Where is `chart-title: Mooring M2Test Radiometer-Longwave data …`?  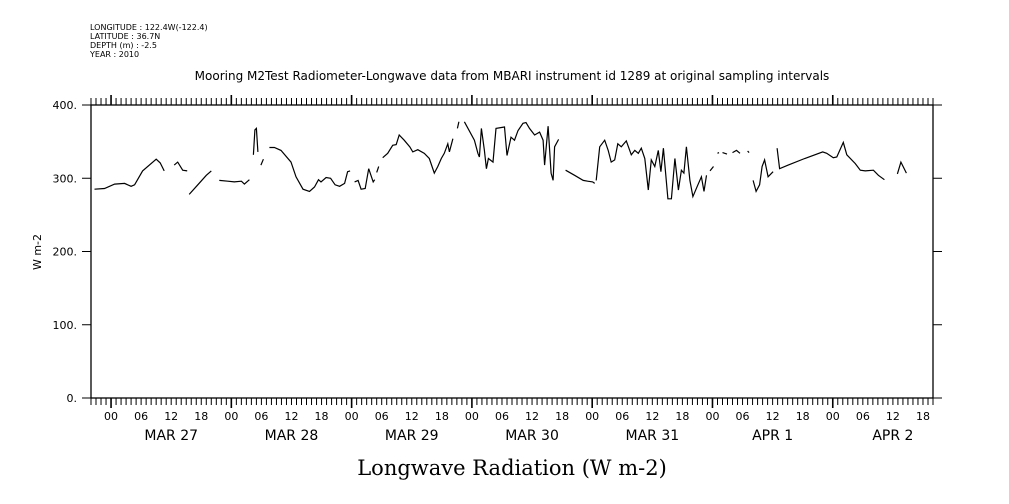 chart-title: Mooring M2Test Radiometer-Longwave data … is located at coordinates (512, 76).